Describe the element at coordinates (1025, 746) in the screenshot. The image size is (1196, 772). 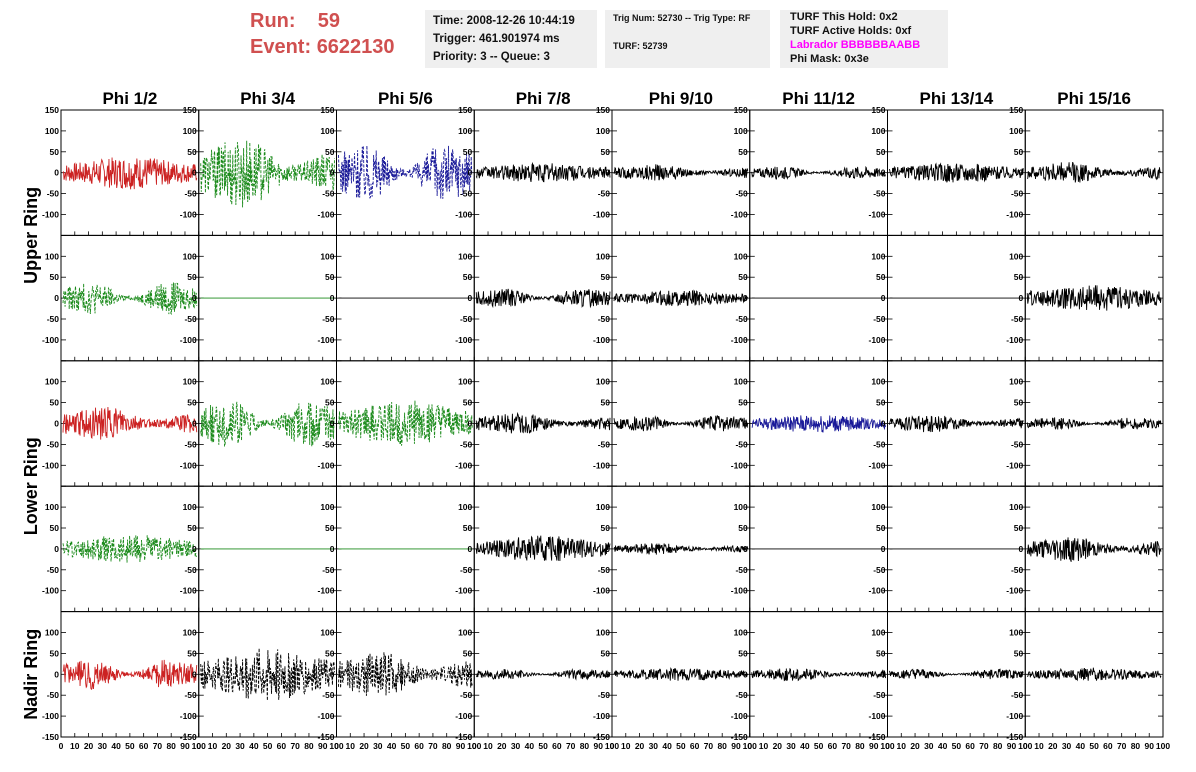
I see `x-tick-label: 0` at that location.